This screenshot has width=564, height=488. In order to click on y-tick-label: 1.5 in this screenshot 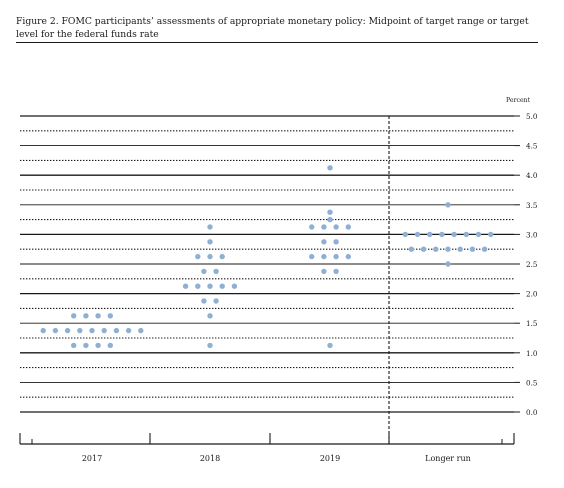, I will do `click(532, 323)`.